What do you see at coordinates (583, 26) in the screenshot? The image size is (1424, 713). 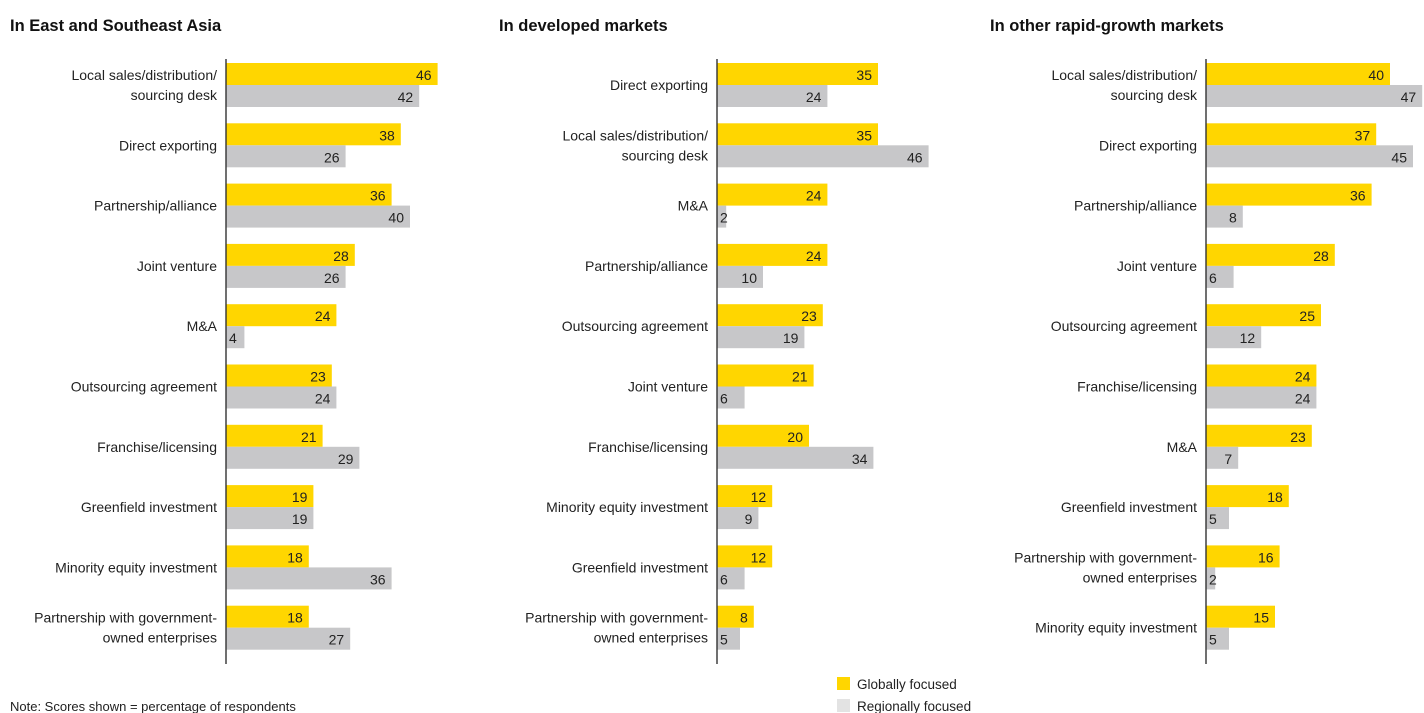 I see `panel-title: In developed markets` at bounding box center [583, 26].